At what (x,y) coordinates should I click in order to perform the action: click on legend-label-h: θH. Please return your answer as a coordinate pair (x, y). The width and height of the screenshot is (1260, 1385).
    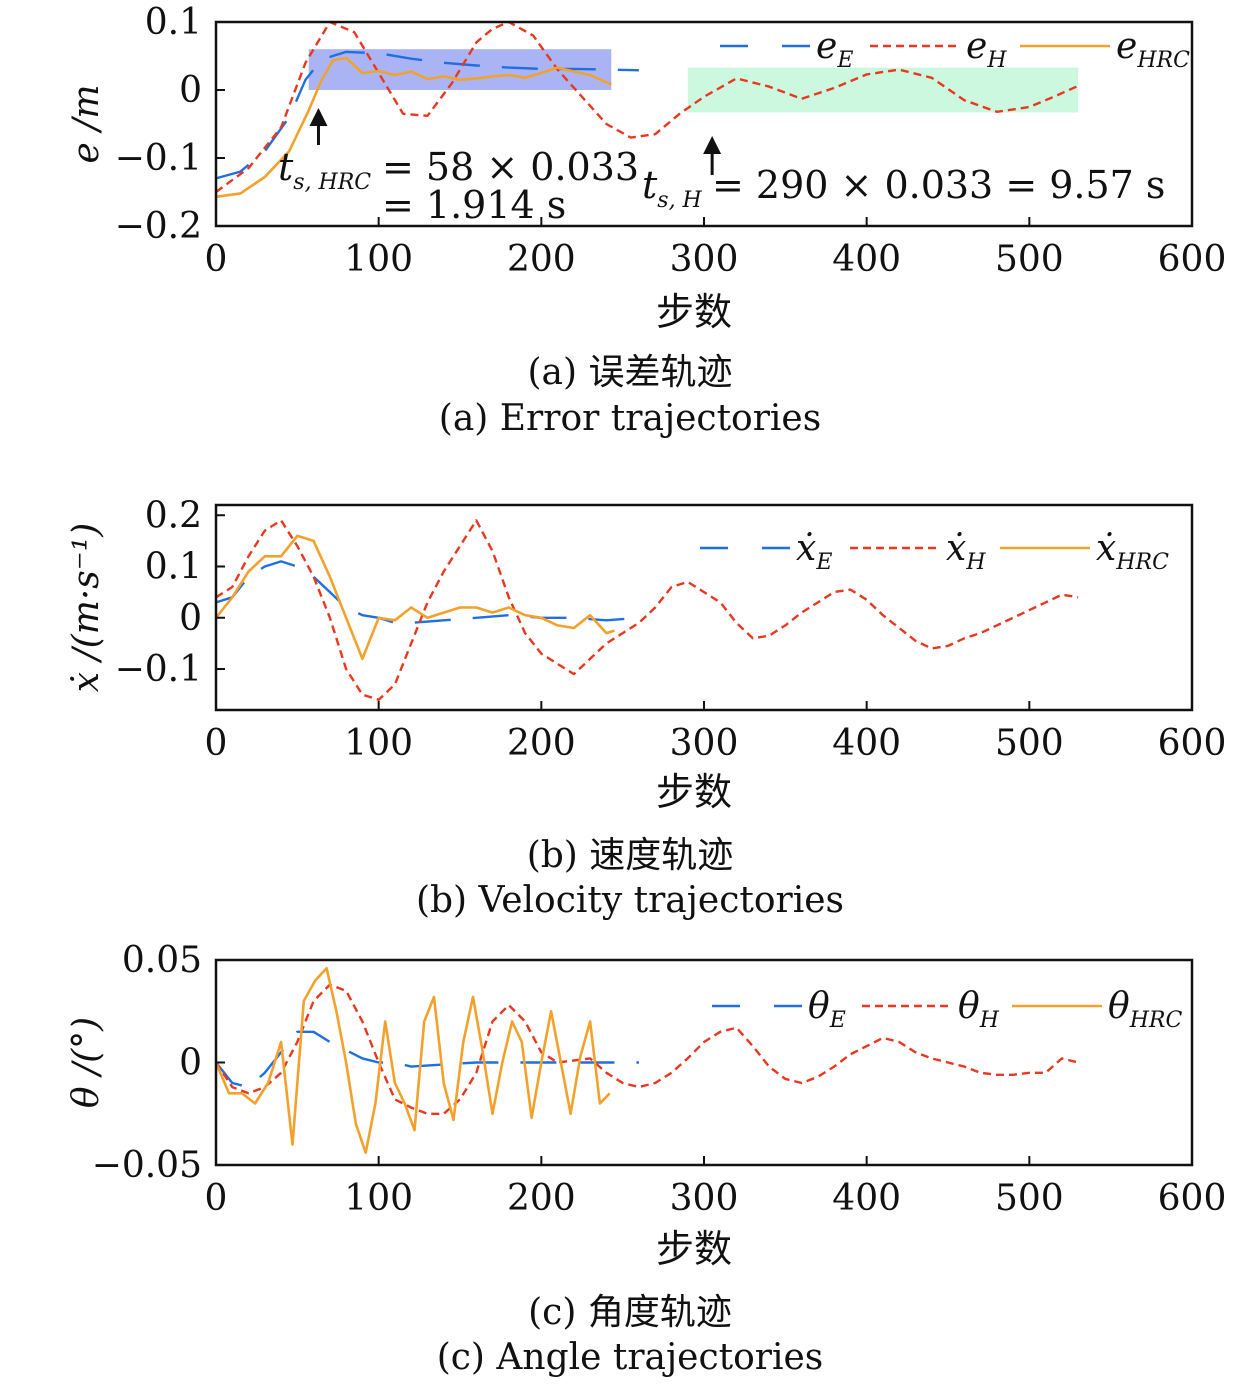
    Looking at the image, I should click on (979, 1009).